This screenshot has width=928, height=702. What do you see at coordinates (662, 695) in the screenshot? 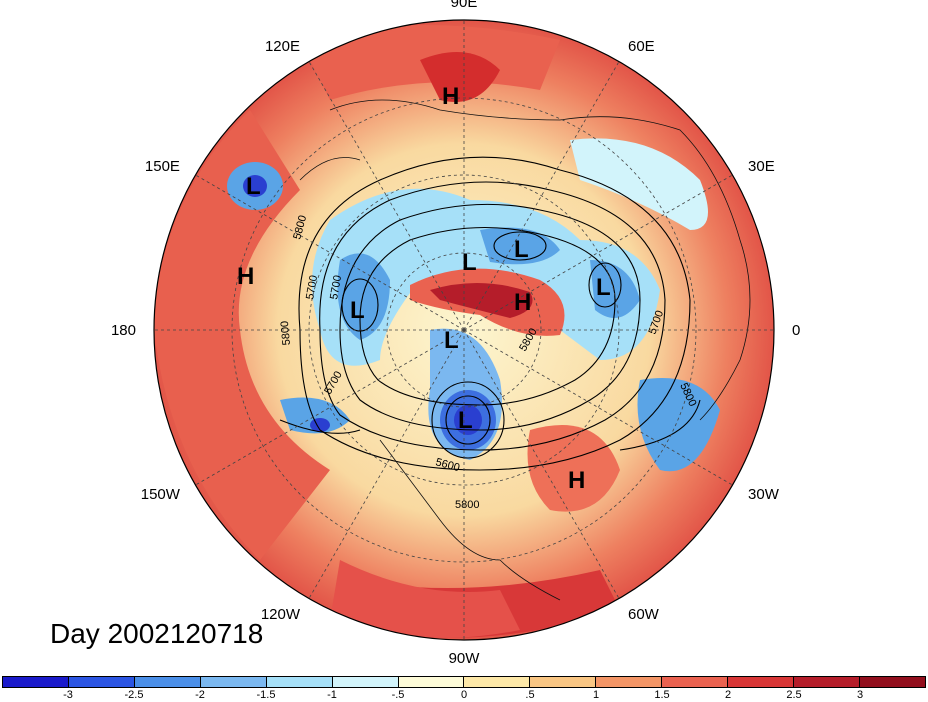
I see `colorbar-tick-label: 1.5` at bounding box center [662, 695].